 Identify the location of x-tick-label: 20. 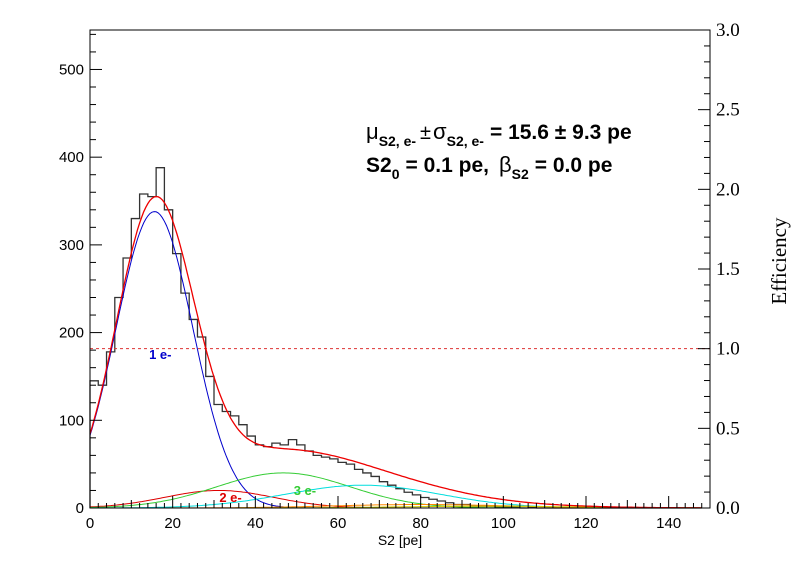
(172, 523).